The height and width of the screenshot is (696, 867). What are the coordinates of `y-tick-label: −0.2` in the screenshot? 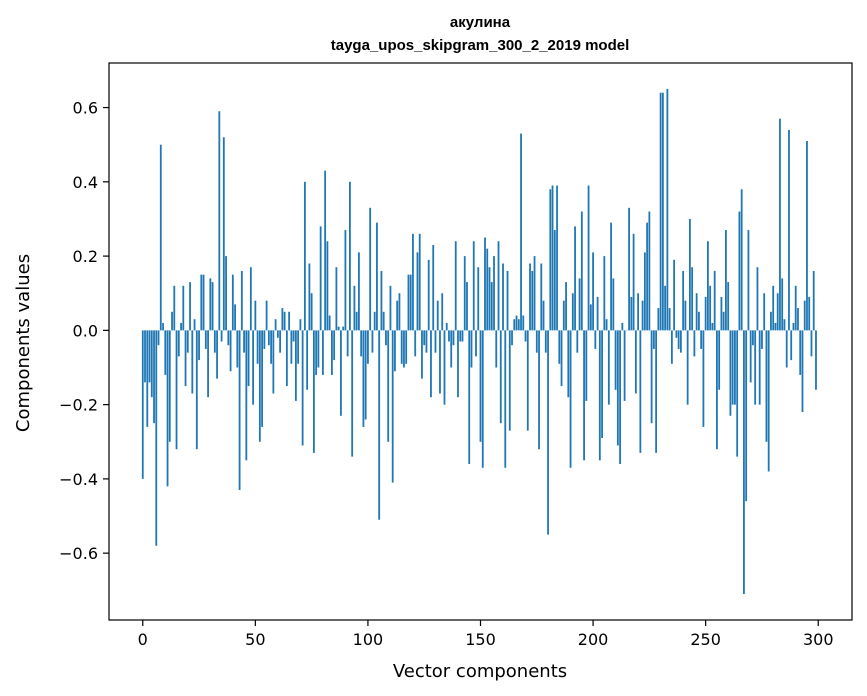 It's located at (78, 405).